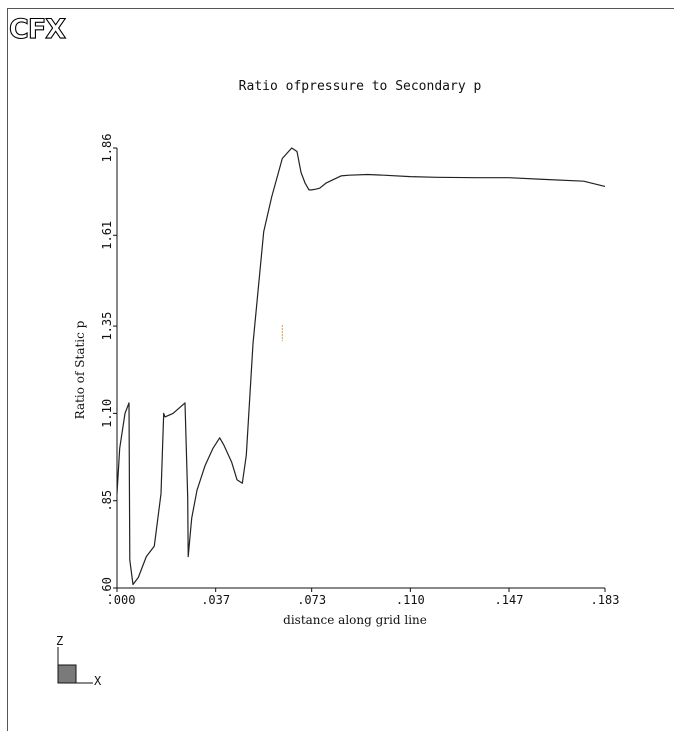 Image resolution: width=676 pixels, height=733 pixels. Describe the element at coordinates (121, 600) in the screenshot. I see `x-tick-label: .000` at that location.